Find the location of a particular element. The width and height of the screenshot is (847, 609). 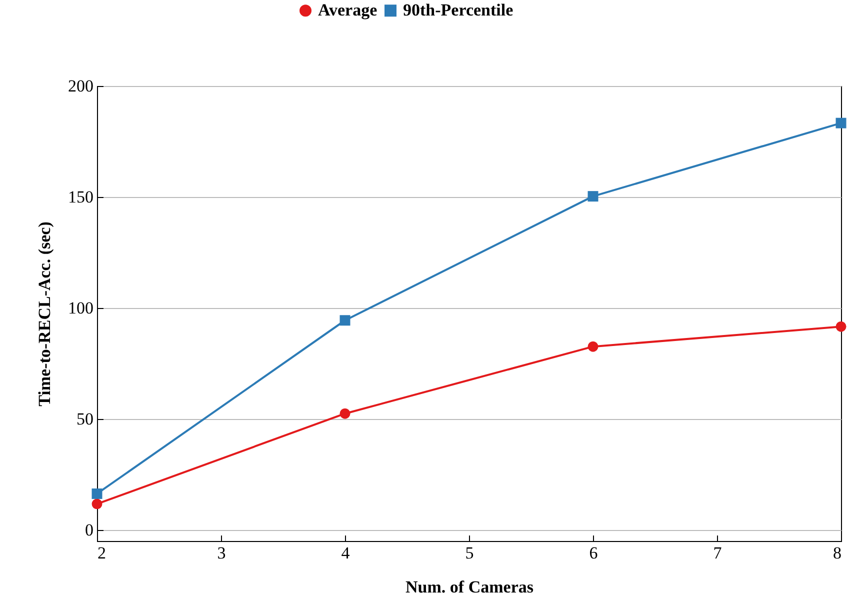

x-tick-label: 7 is located at coordinates (717, 553).